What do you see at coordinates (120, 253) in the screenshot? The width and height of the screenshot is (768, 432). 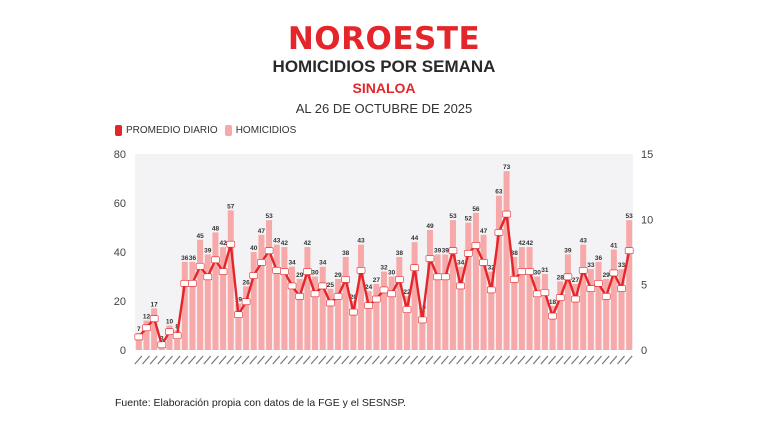 I see `y-tick-label: 40` at bounding box center [120, 253].